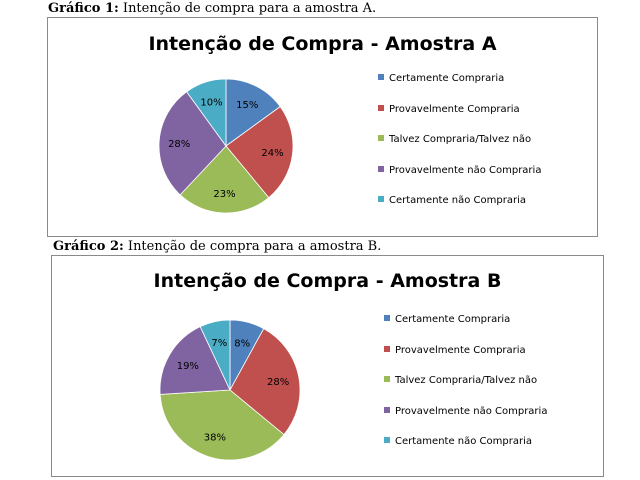 The image size is (640, 480). I want to click on pie-chart-b: 8% 28% 38% 19% 7%, so click(230, 390).